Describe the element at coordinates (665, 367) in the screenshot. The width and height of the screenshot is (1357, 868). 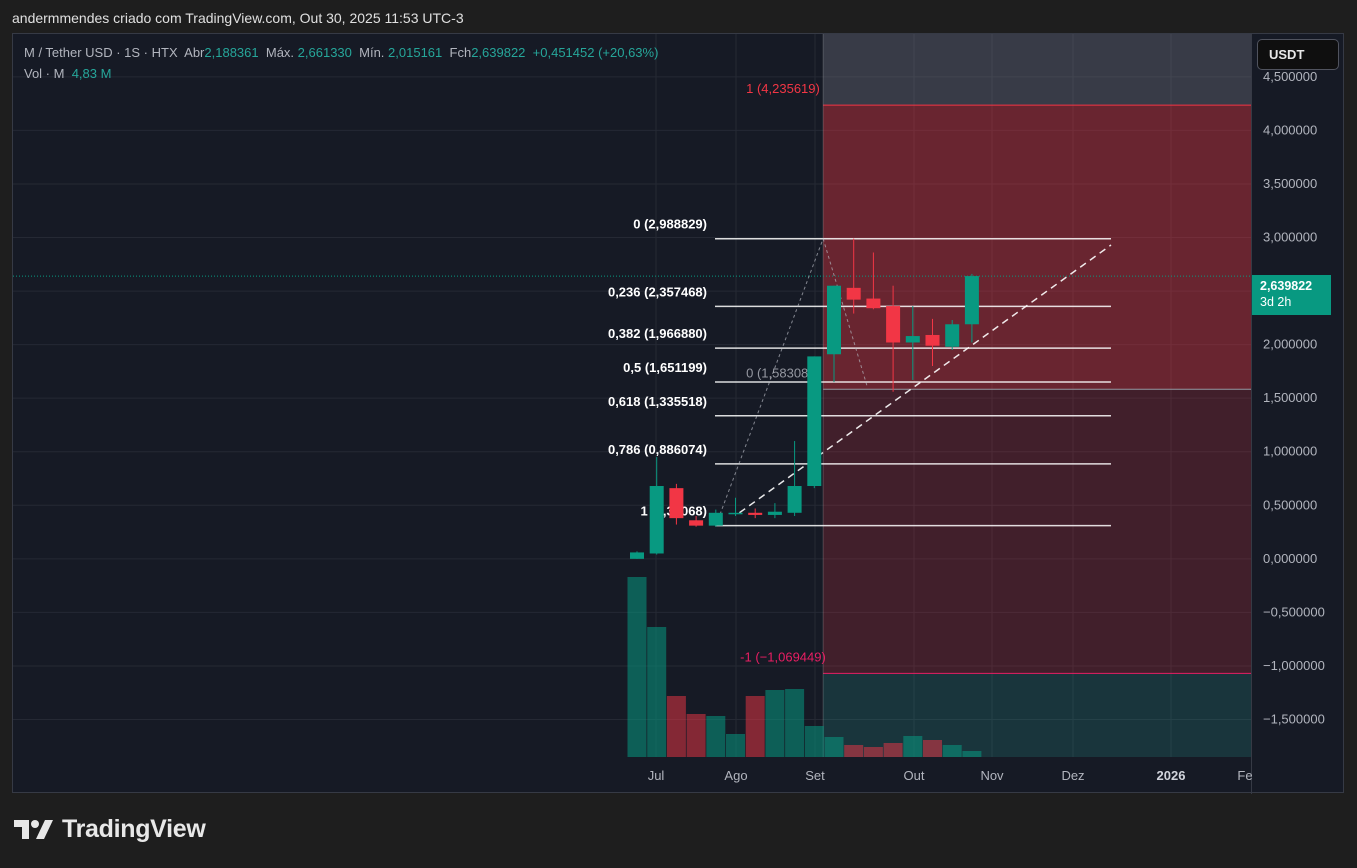
I see `fib-level-label: 0,5 (1,651199)` at that location.